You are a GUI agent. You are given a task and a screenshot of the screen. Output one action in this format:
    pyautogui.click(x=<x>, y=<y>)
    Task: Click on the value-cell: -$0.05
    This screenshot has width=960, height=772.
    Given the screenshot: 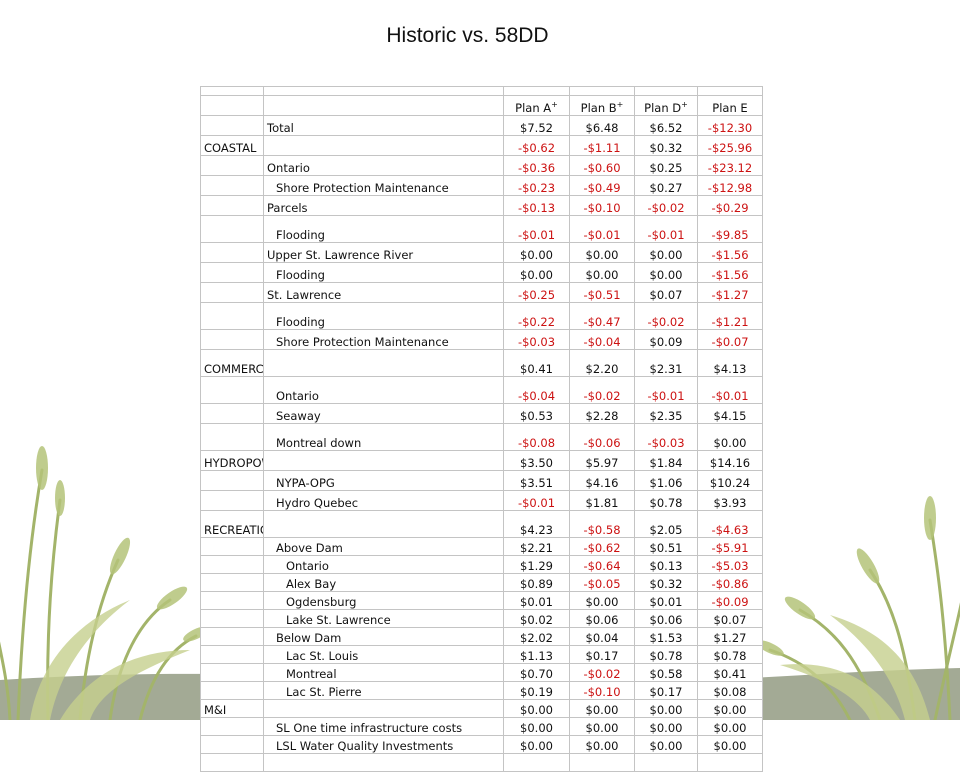 What is the action you would take?
    pyautogui.click(x=602, y=582)
    